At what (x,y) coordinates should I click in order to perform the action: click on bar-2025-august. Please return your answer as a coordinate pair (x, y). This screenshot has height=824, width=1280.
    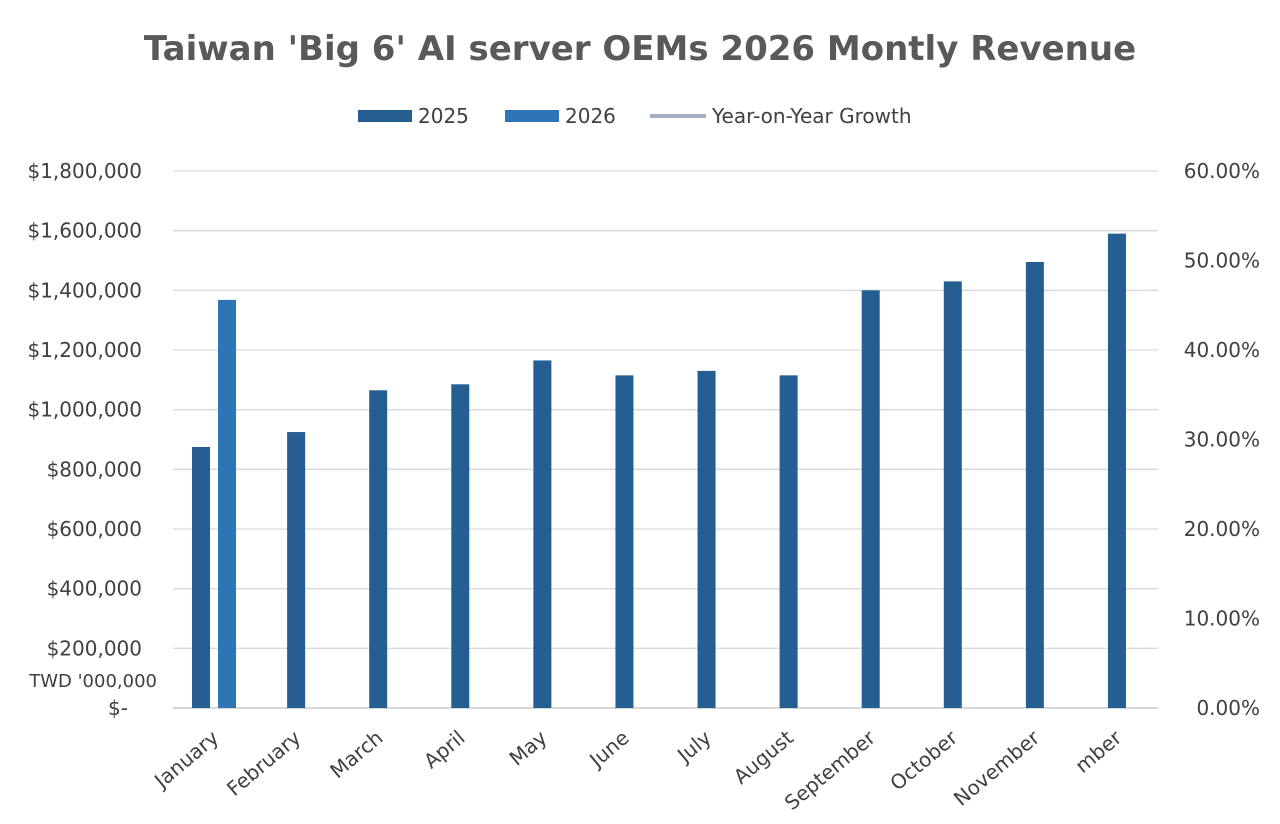
    Looking at the image, I should click on (788, 541).